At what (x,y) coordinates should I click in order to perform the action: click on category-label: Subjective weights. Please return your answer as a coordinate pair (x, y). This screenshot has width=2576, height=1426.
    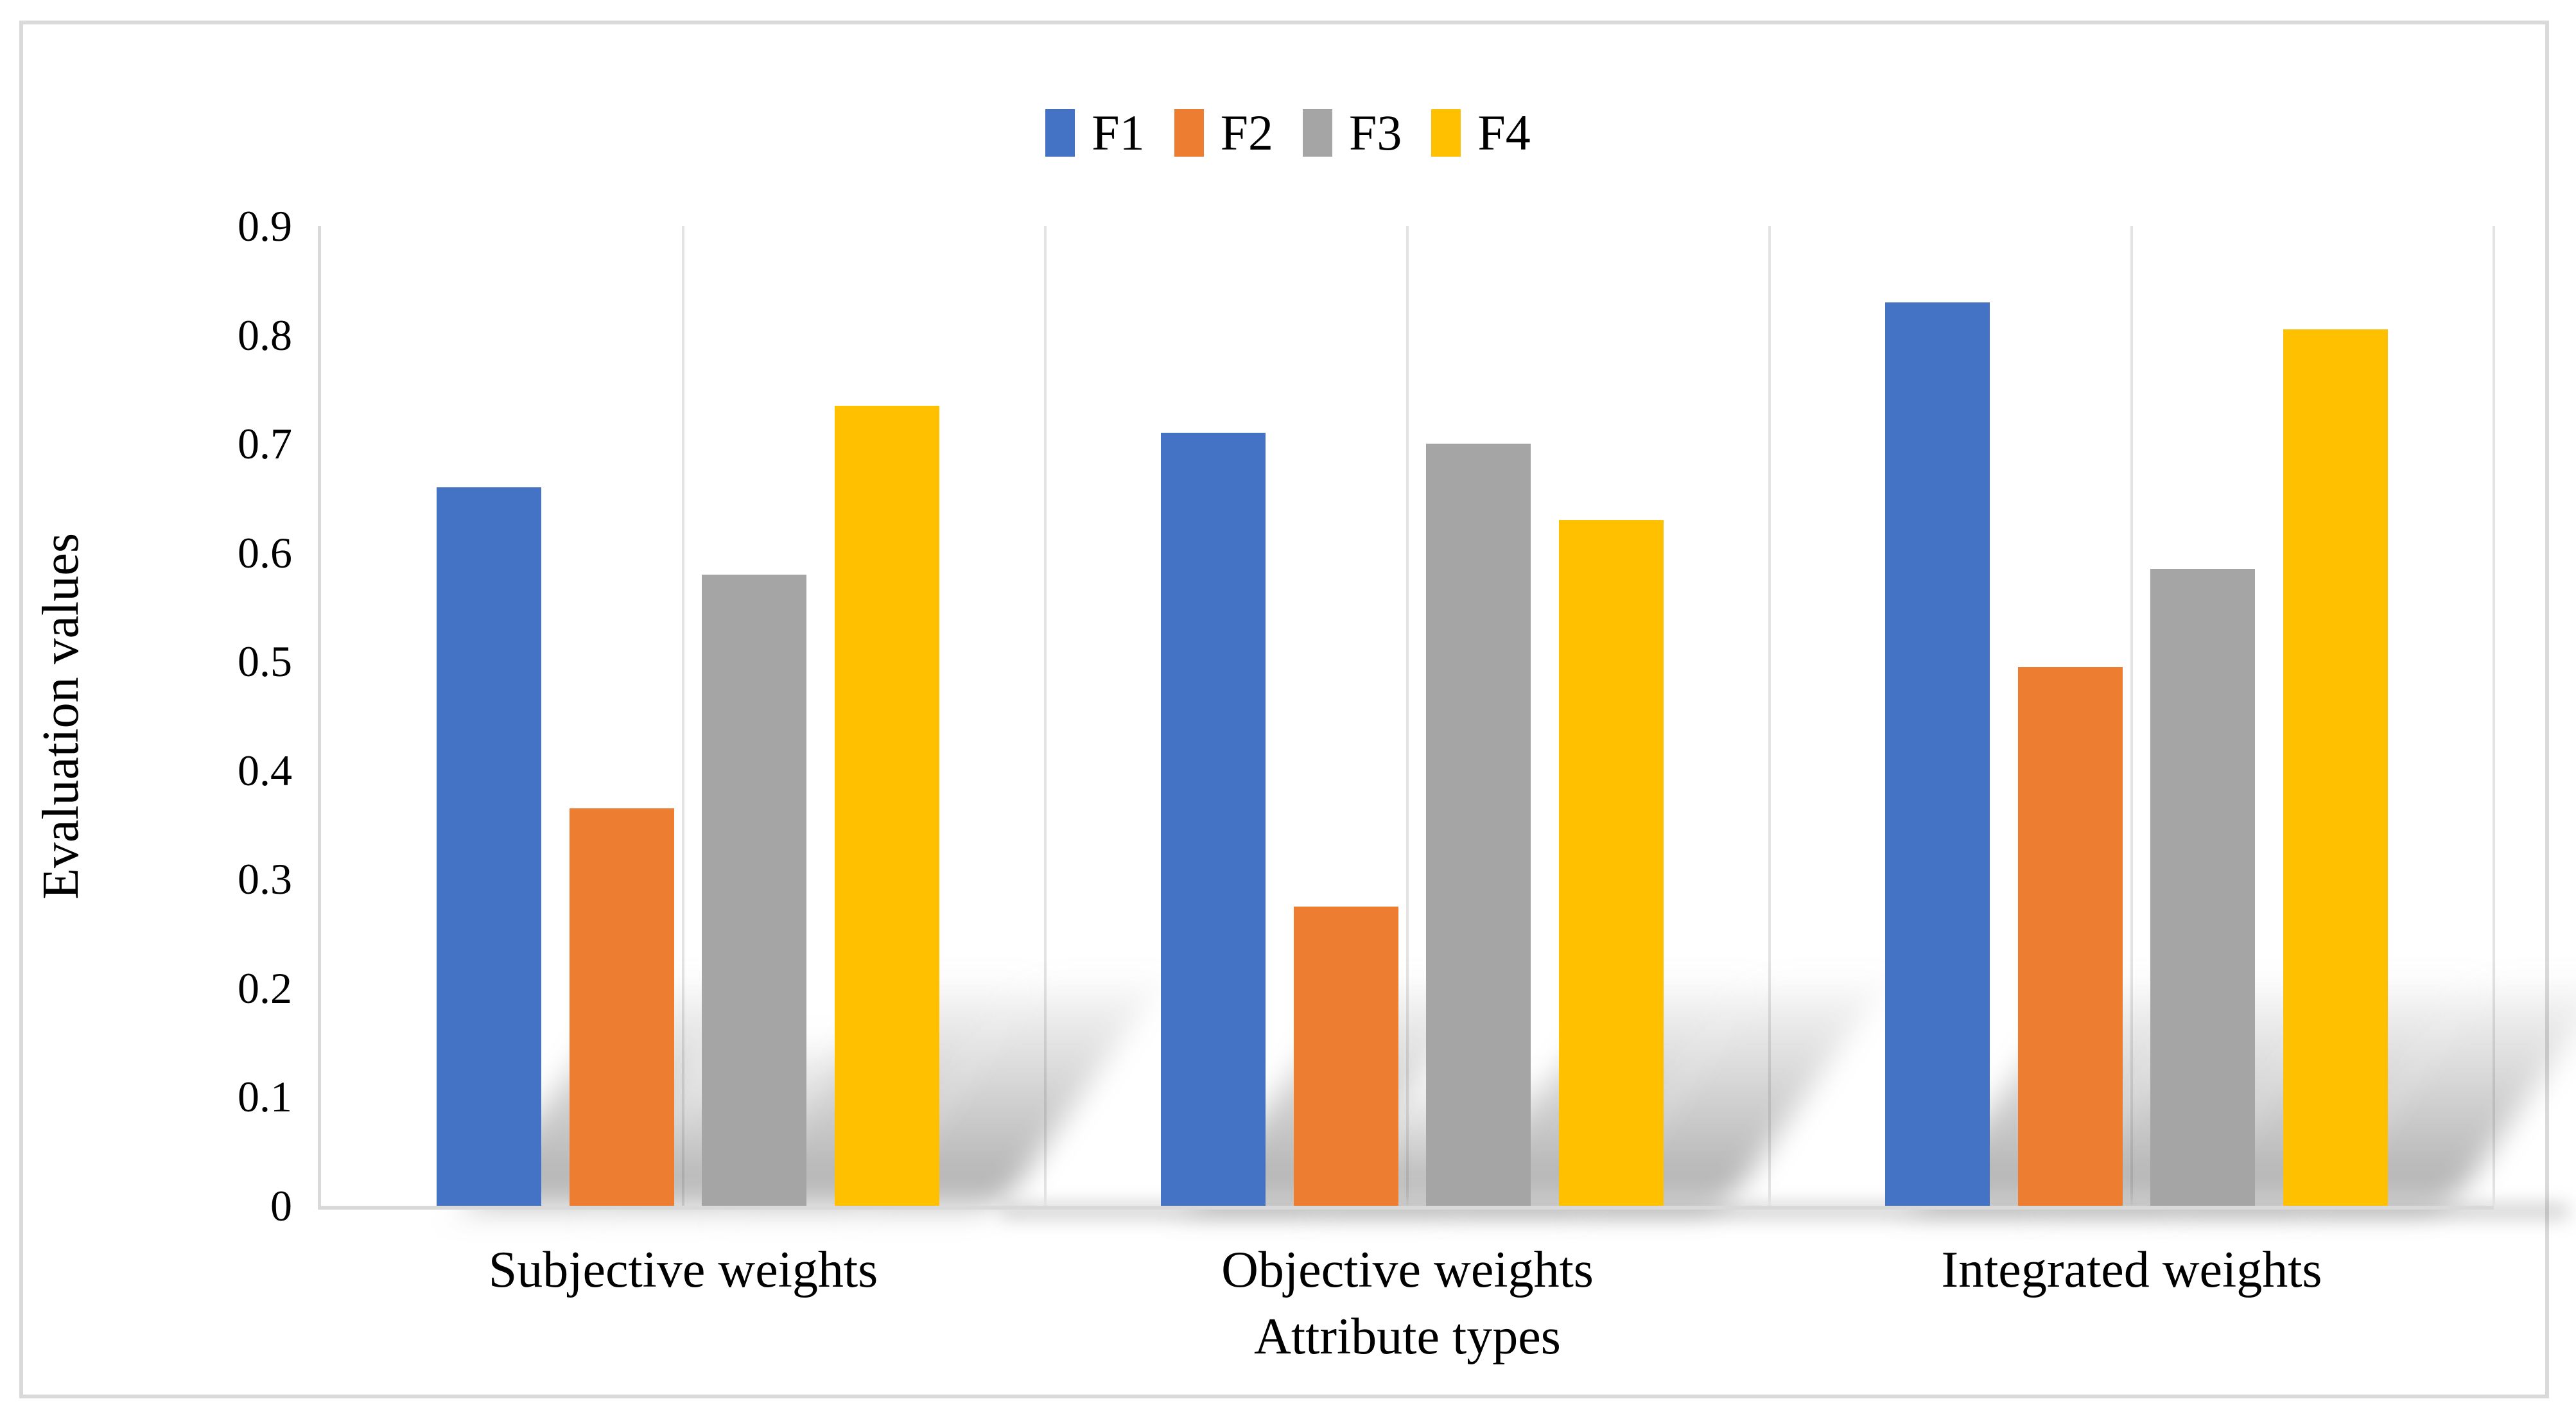
    Looking at the image, I should click on (683, 1270).